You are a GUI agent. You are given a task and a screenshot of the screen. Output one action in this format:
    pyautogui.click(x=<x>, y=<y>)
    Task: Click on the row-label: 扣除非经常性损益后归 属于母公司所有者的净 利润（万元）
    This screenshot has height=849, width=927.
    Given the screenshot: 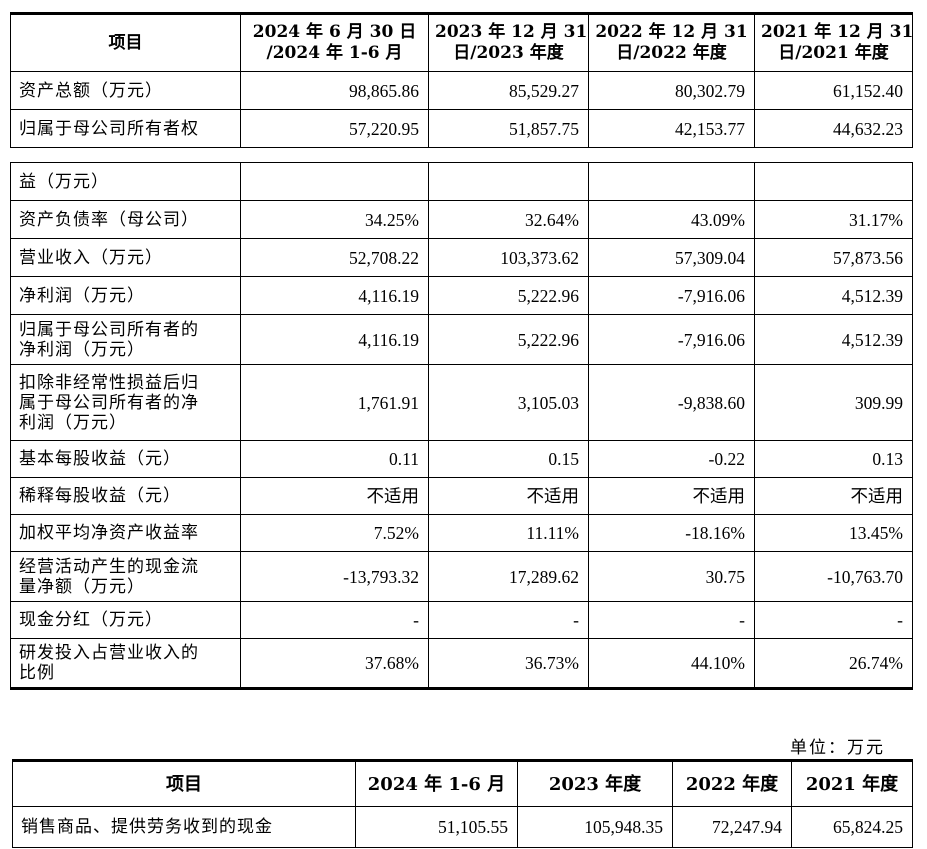 What is the action you would take?
    pyautogui.click(x=125, y=402)
    